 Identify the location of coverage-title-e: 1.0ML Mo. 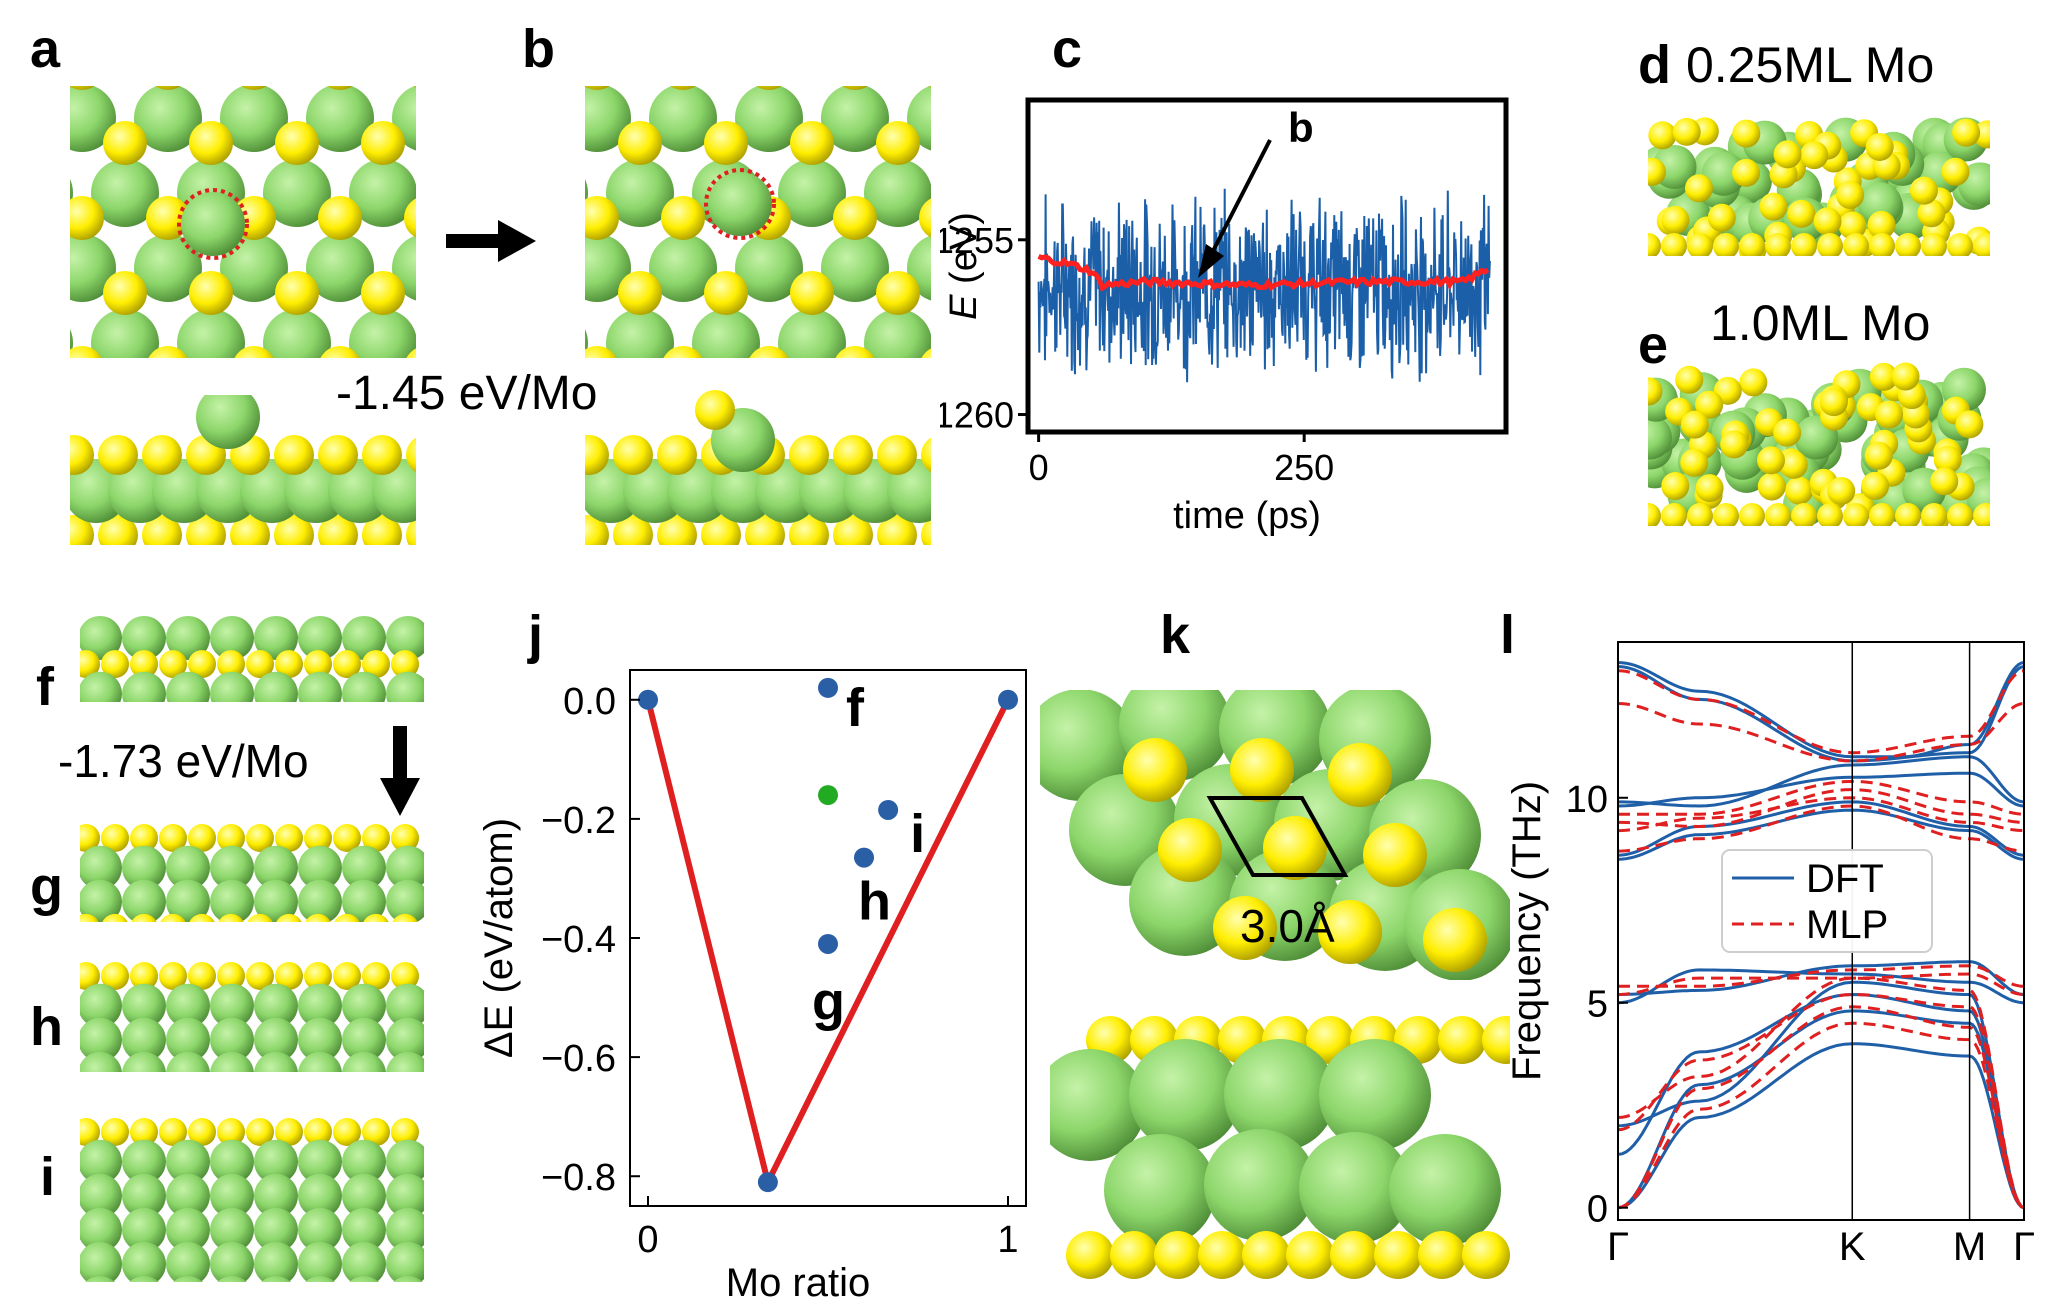
(1820, 323).